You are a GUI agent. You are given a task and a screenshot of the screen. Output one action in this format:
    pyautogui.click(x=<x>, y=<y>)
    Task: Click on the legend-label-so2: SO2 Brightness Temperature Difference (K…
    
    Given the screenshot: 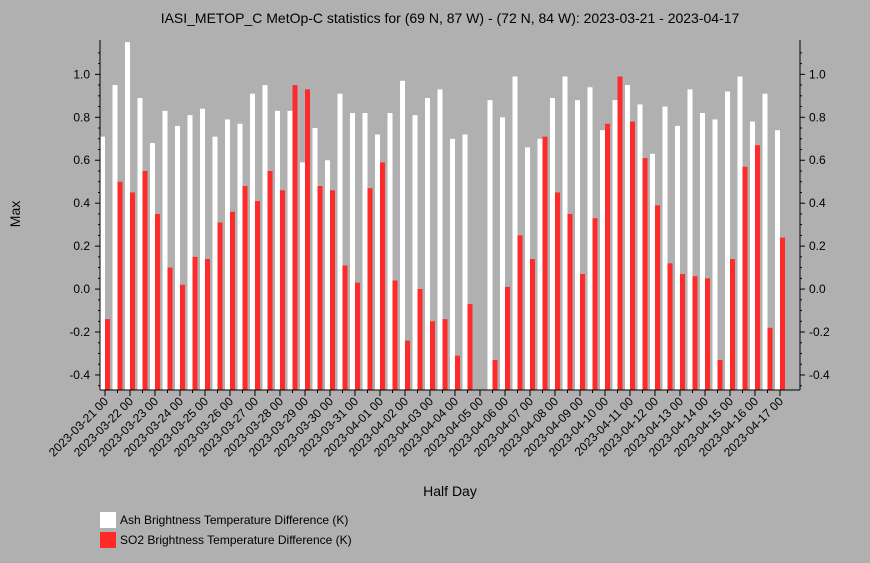 What is the action you would take?
    pyautogui.click(x=236, y=540)
    